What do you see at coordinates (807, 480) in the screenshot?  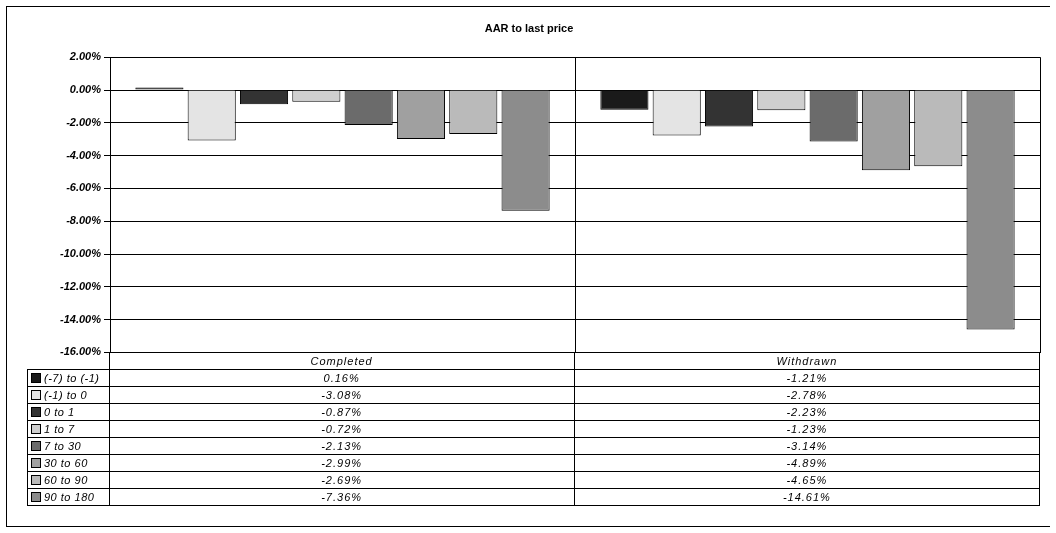 I see `text: -4.65%` at bounding box center [807, 480].